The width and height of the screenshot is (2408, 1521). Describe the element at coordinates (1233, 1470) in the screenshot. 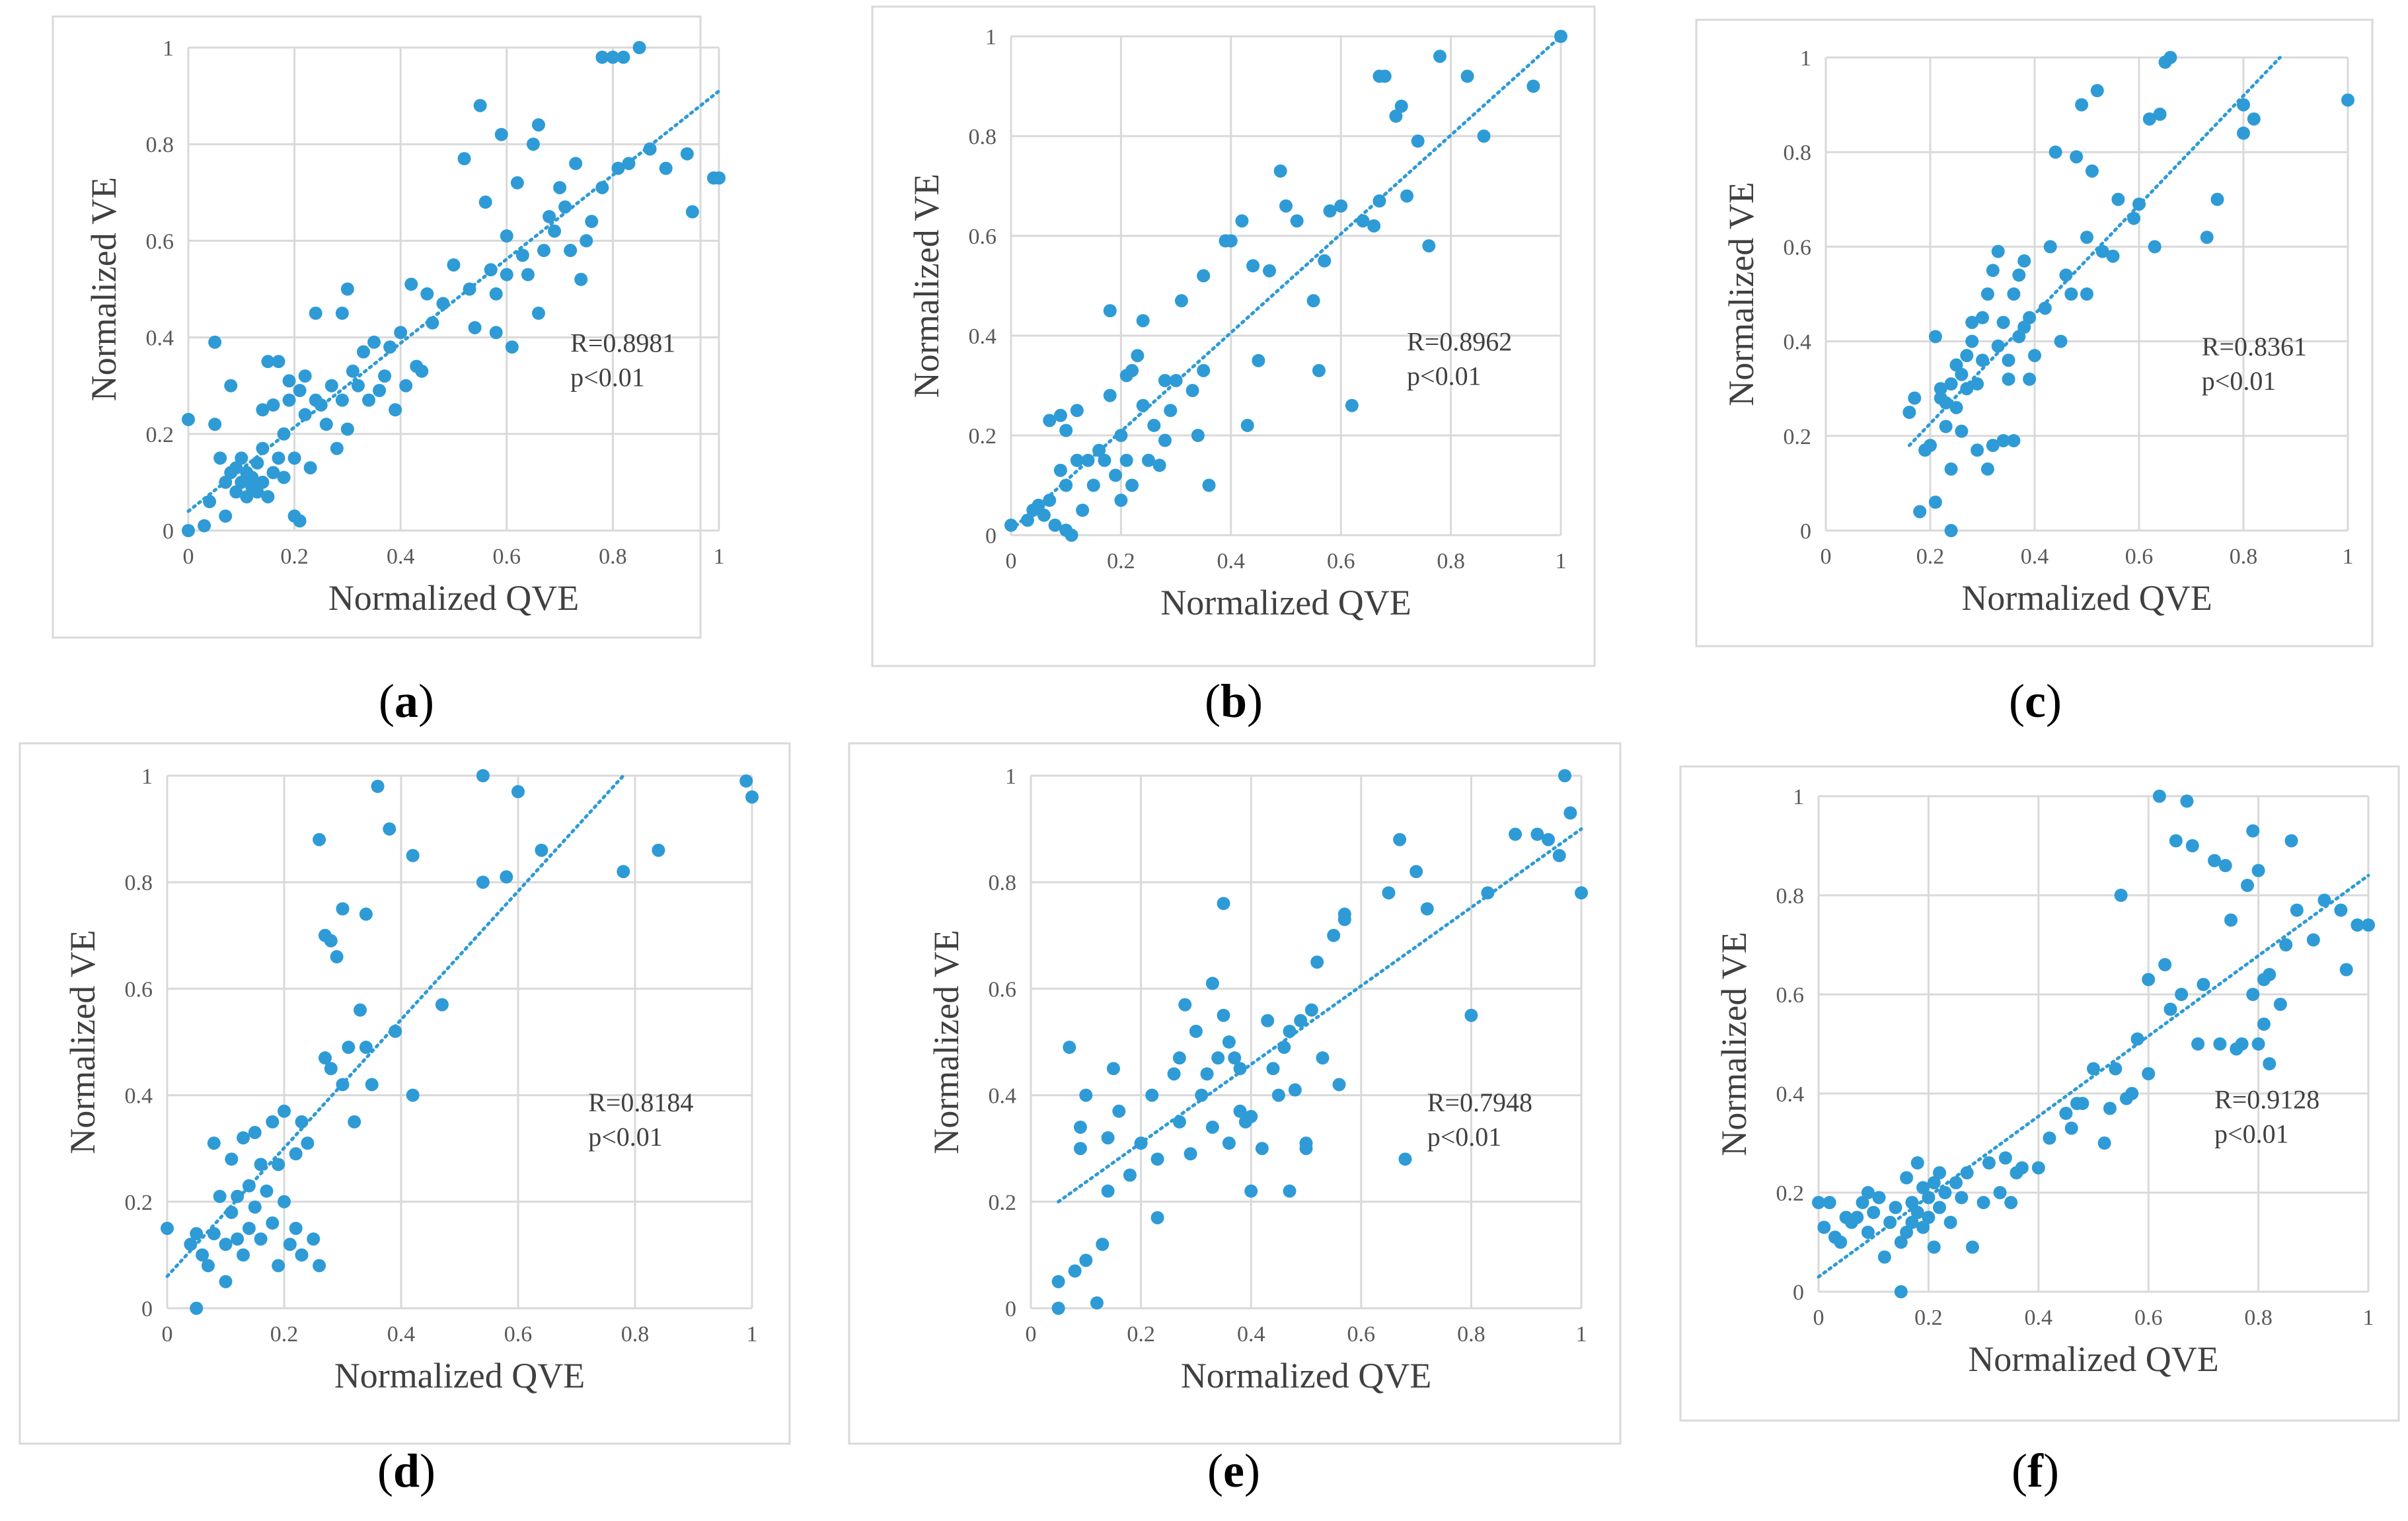

I see `caption-e: (e)` at that location.